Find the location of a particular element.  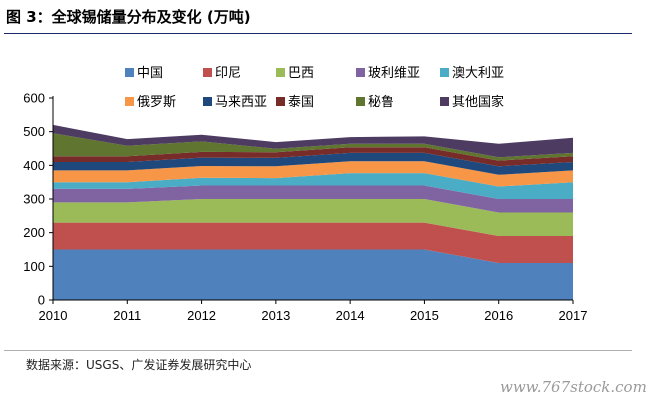

x-tick-label: 2010 is located at coordinates (53, 315).